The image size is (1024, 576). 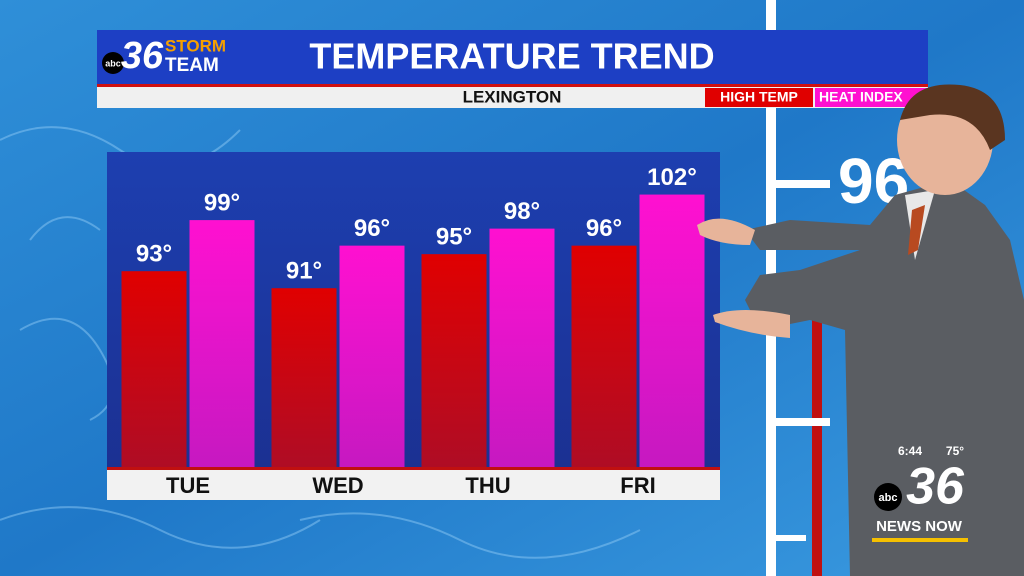 What do you see at coordinates (222, 202) in the screenshot?
I see `value-label: 99°` at bounding box center [222, 202].